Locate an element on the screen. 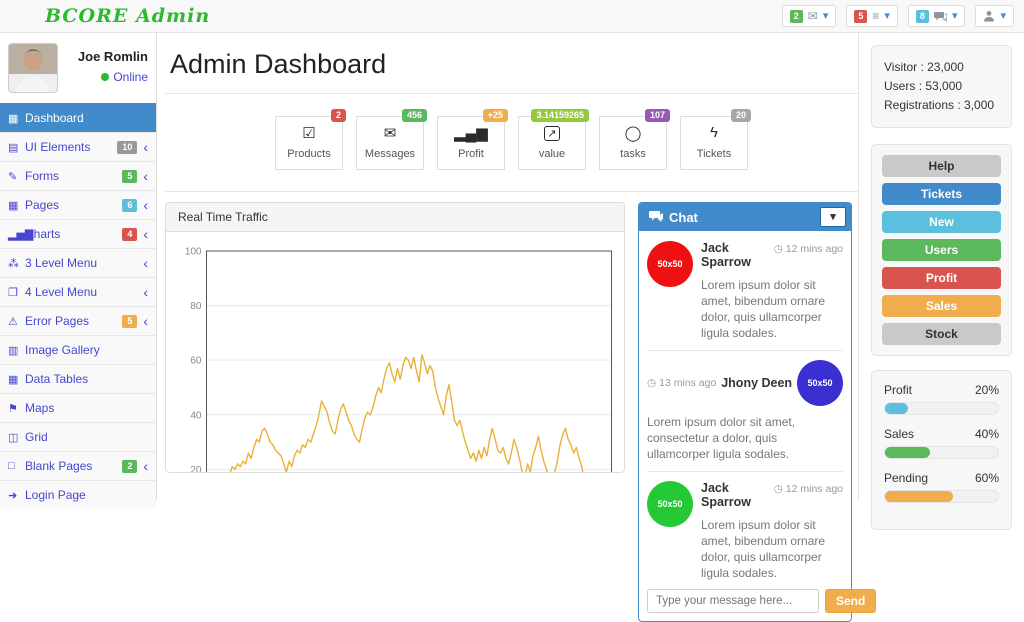 The height and width of the screenshot is (622, 1024). tile-profit: +25 ▂▄▆ Profit is located at coordinates (472, 139).